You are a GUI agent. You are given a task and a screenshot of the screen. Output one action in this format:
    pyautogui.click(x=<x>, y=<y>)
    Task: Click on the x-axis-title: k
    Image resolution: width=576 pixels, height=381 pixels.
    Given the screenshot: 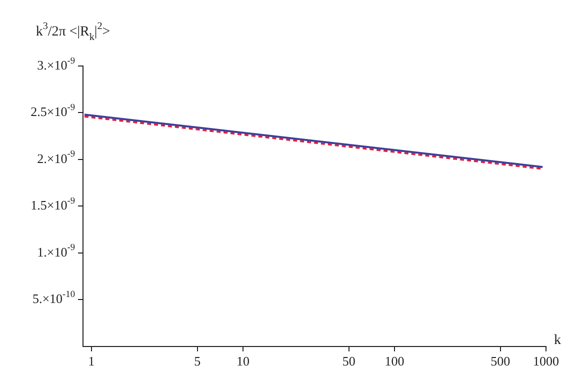 What is the action you would take?
    pyautogui.click(x=557, y=340)
    